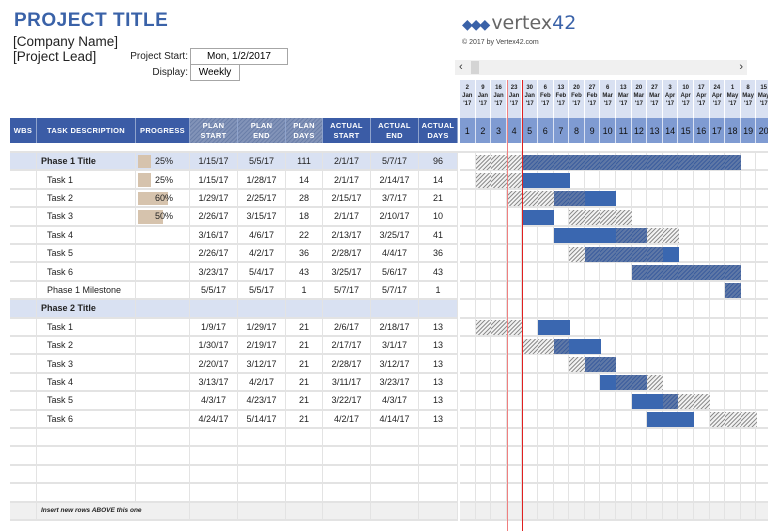 The image size is (768, 531). Describe the element at coordinates (438, 235) in the screenshot. I see `cell-actual-days: 41` at that location.